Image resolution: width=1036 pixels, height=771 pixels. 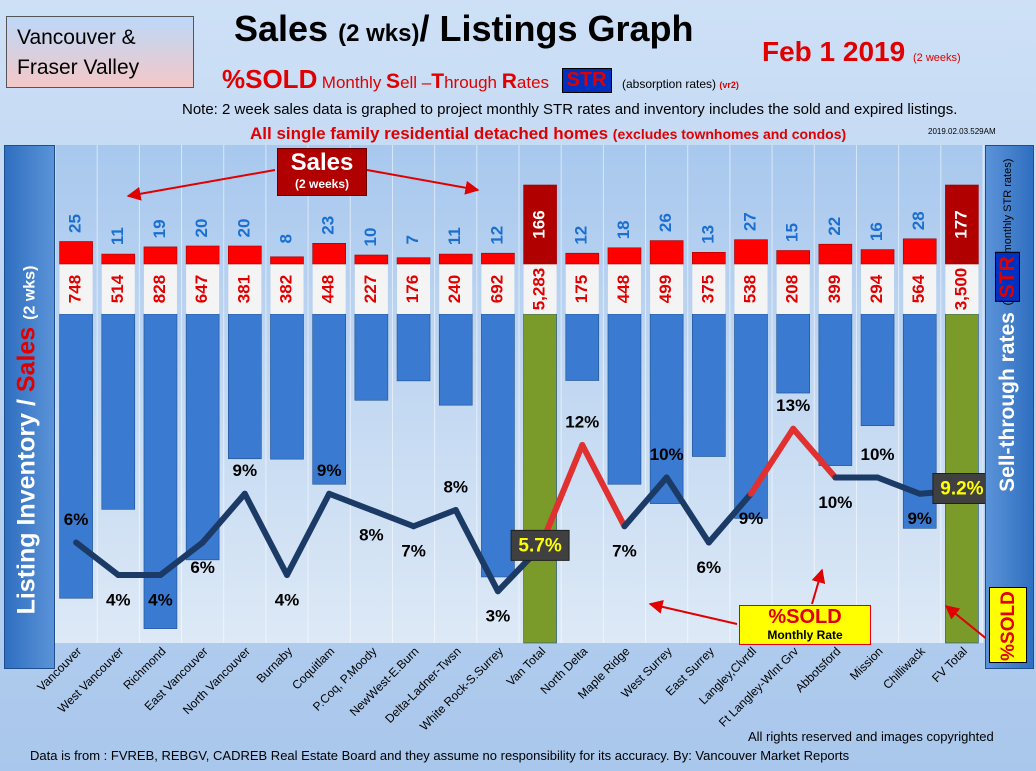 I want to click on sales-value-label: 12, so click(x=496, y=235).